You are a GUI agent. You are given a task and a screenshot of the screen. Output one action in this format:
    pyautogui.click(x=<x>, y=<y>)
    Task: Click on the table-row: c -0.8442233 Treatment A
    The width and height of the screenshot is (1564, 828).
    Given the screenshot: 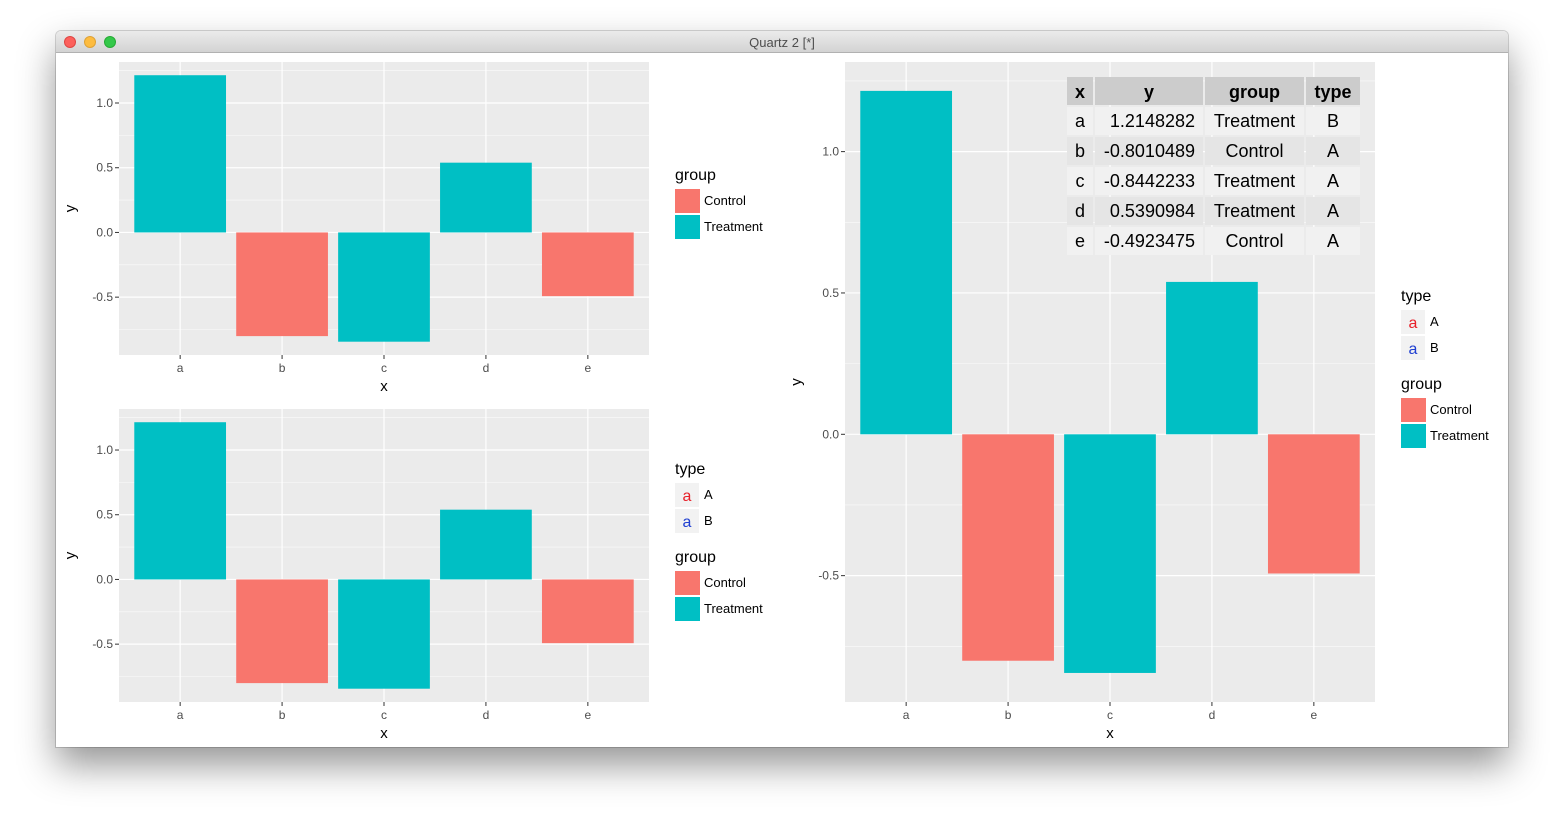 What is the action you would take?
    pyautogui.click(x=1213, y=181)
    